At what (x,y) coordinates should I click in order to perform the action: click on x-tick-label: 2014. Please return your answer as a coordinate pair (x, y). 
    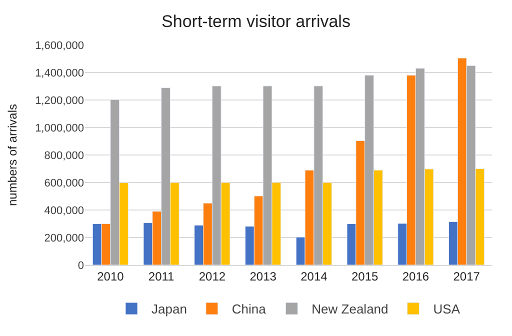
    Looking at the image, I should click on (314, 276).